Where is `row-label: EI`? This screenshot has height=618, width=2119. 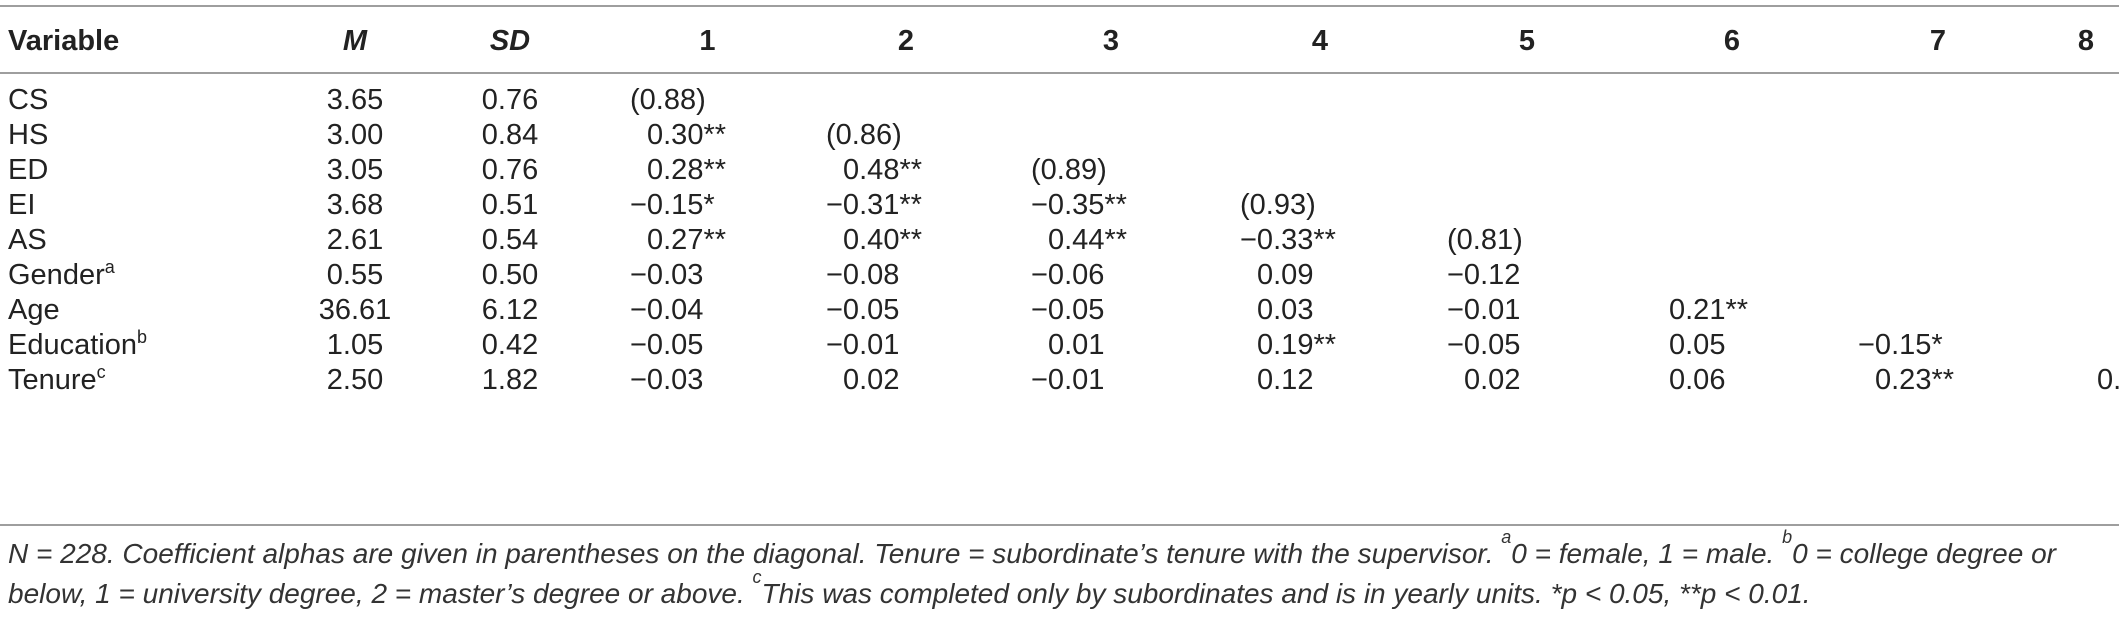
row-label: EI is located at coordinates (22, 205).